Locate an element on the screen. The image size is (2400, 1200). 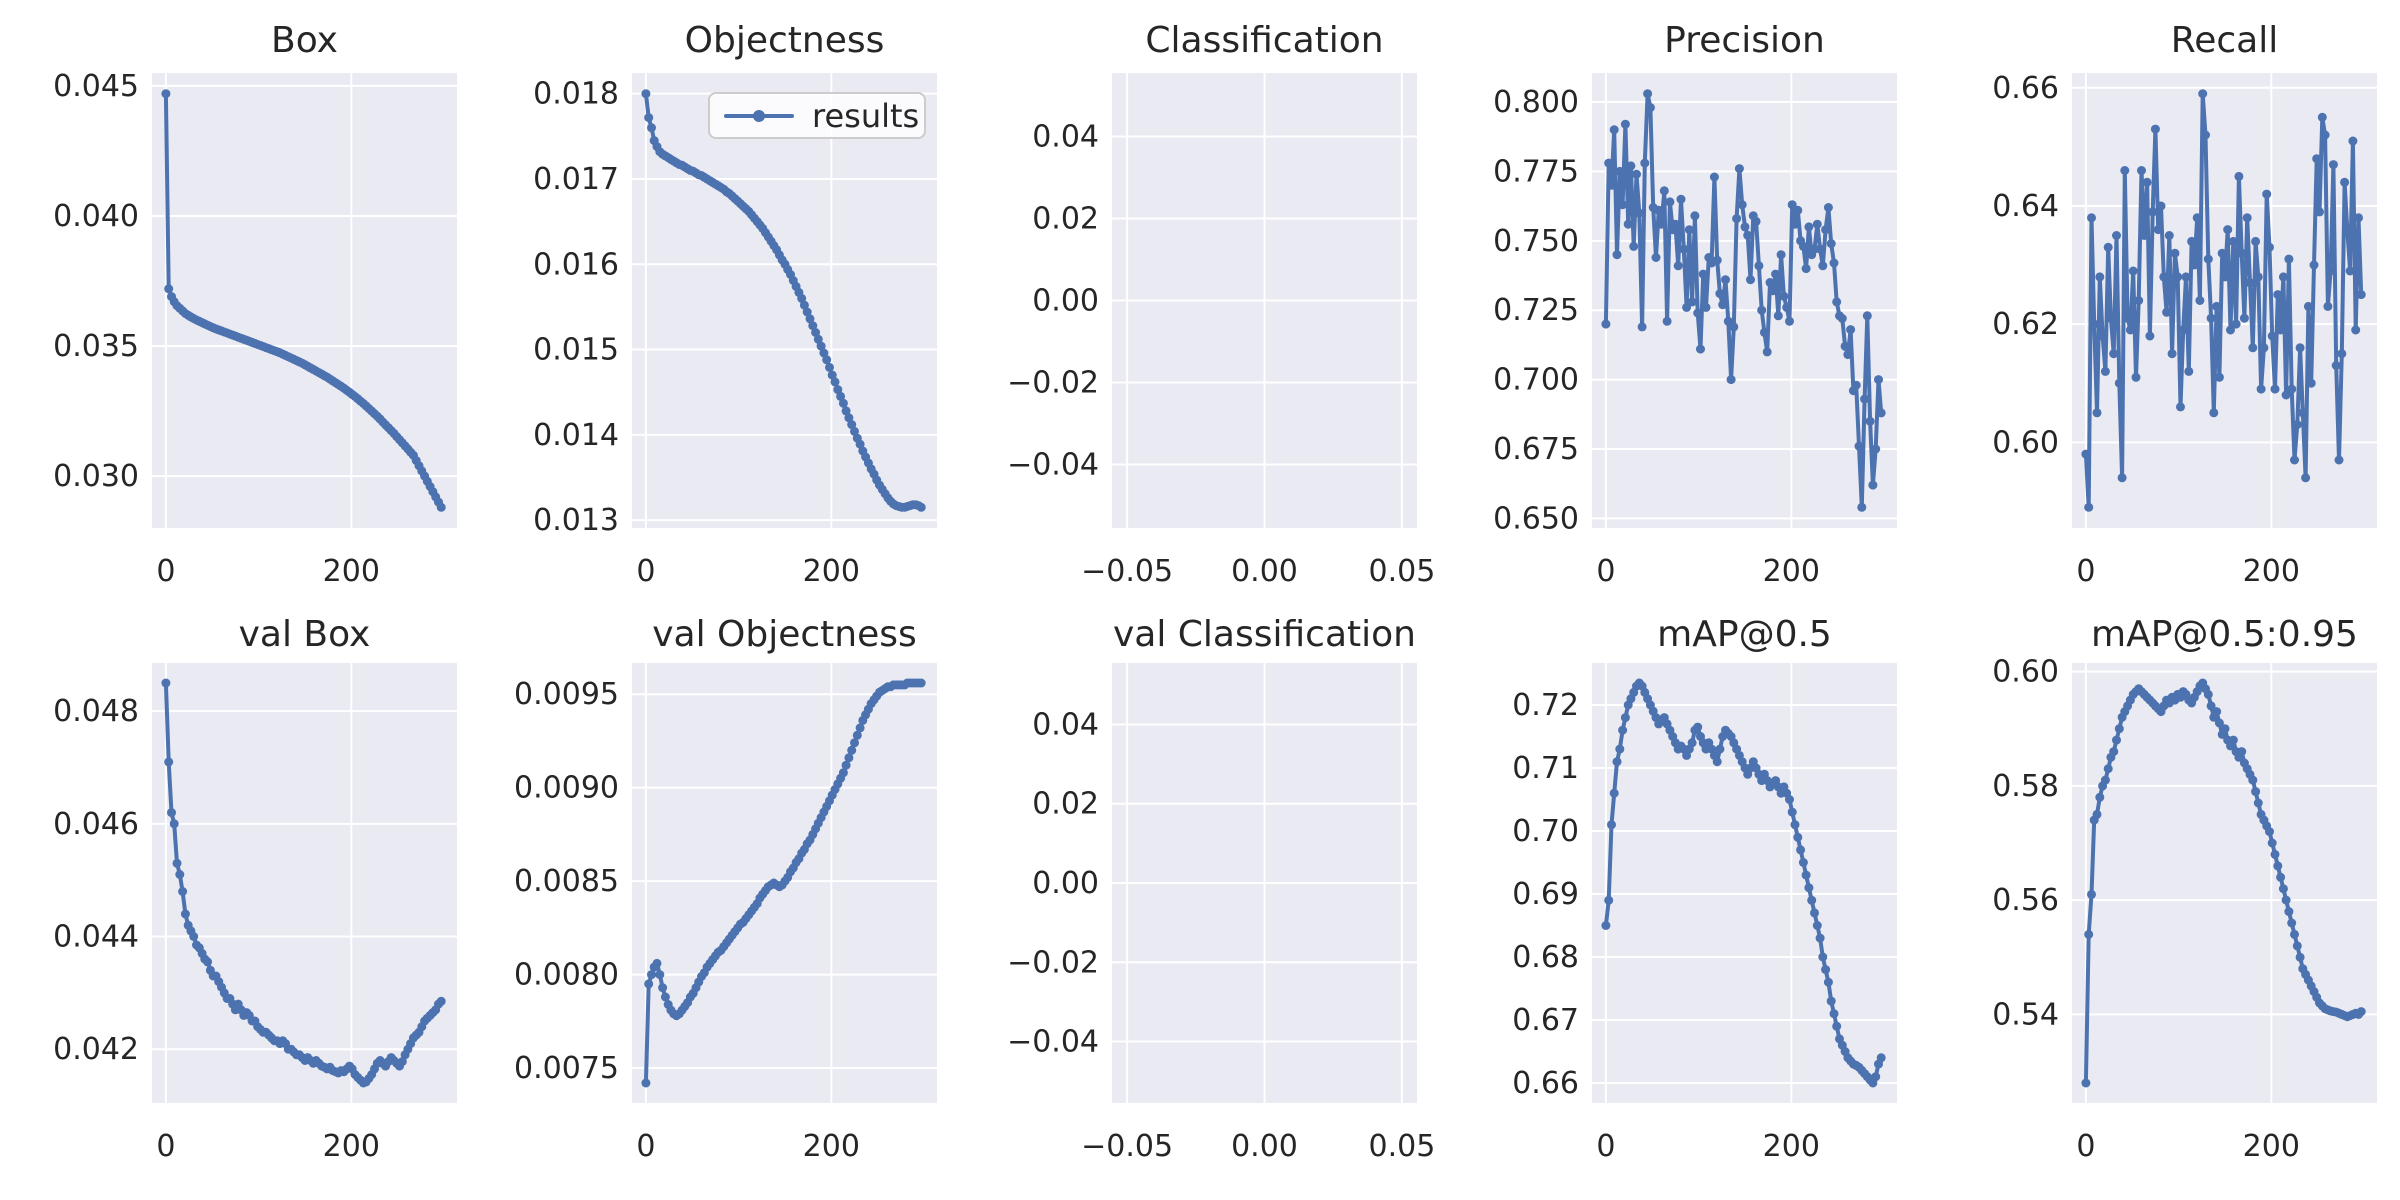
subplot-title: val Objectness is located at coordinates (784, 634).